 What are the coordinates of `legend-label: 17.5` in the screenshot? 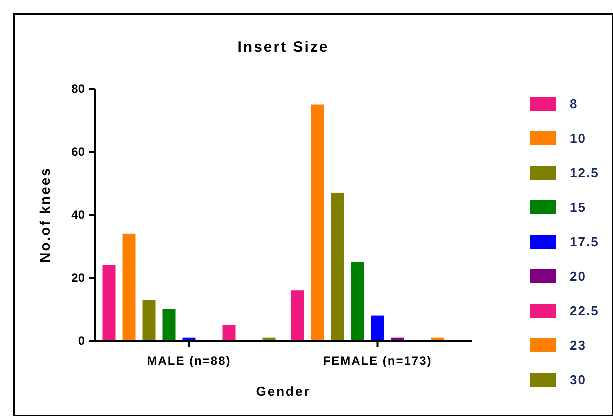 It's located at (585, 242).